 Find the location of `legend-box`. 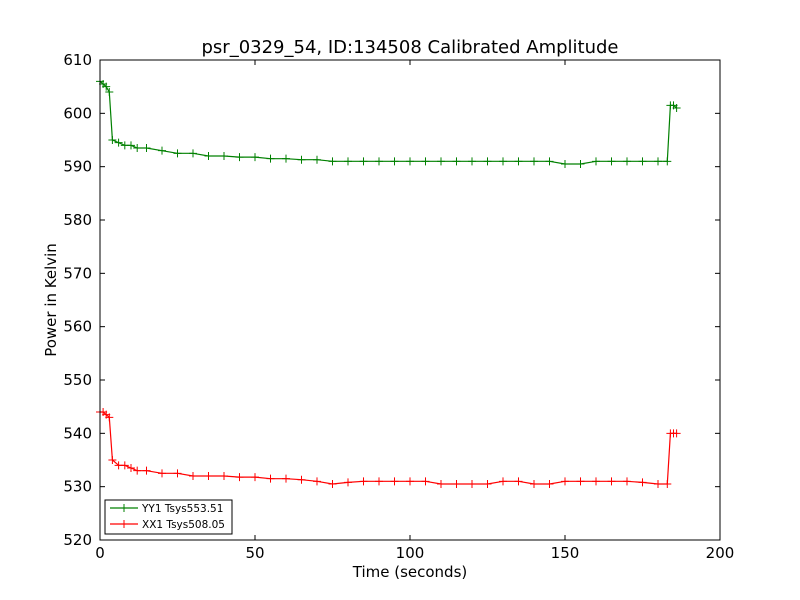

legend-box is located at coordinates (168, 517).